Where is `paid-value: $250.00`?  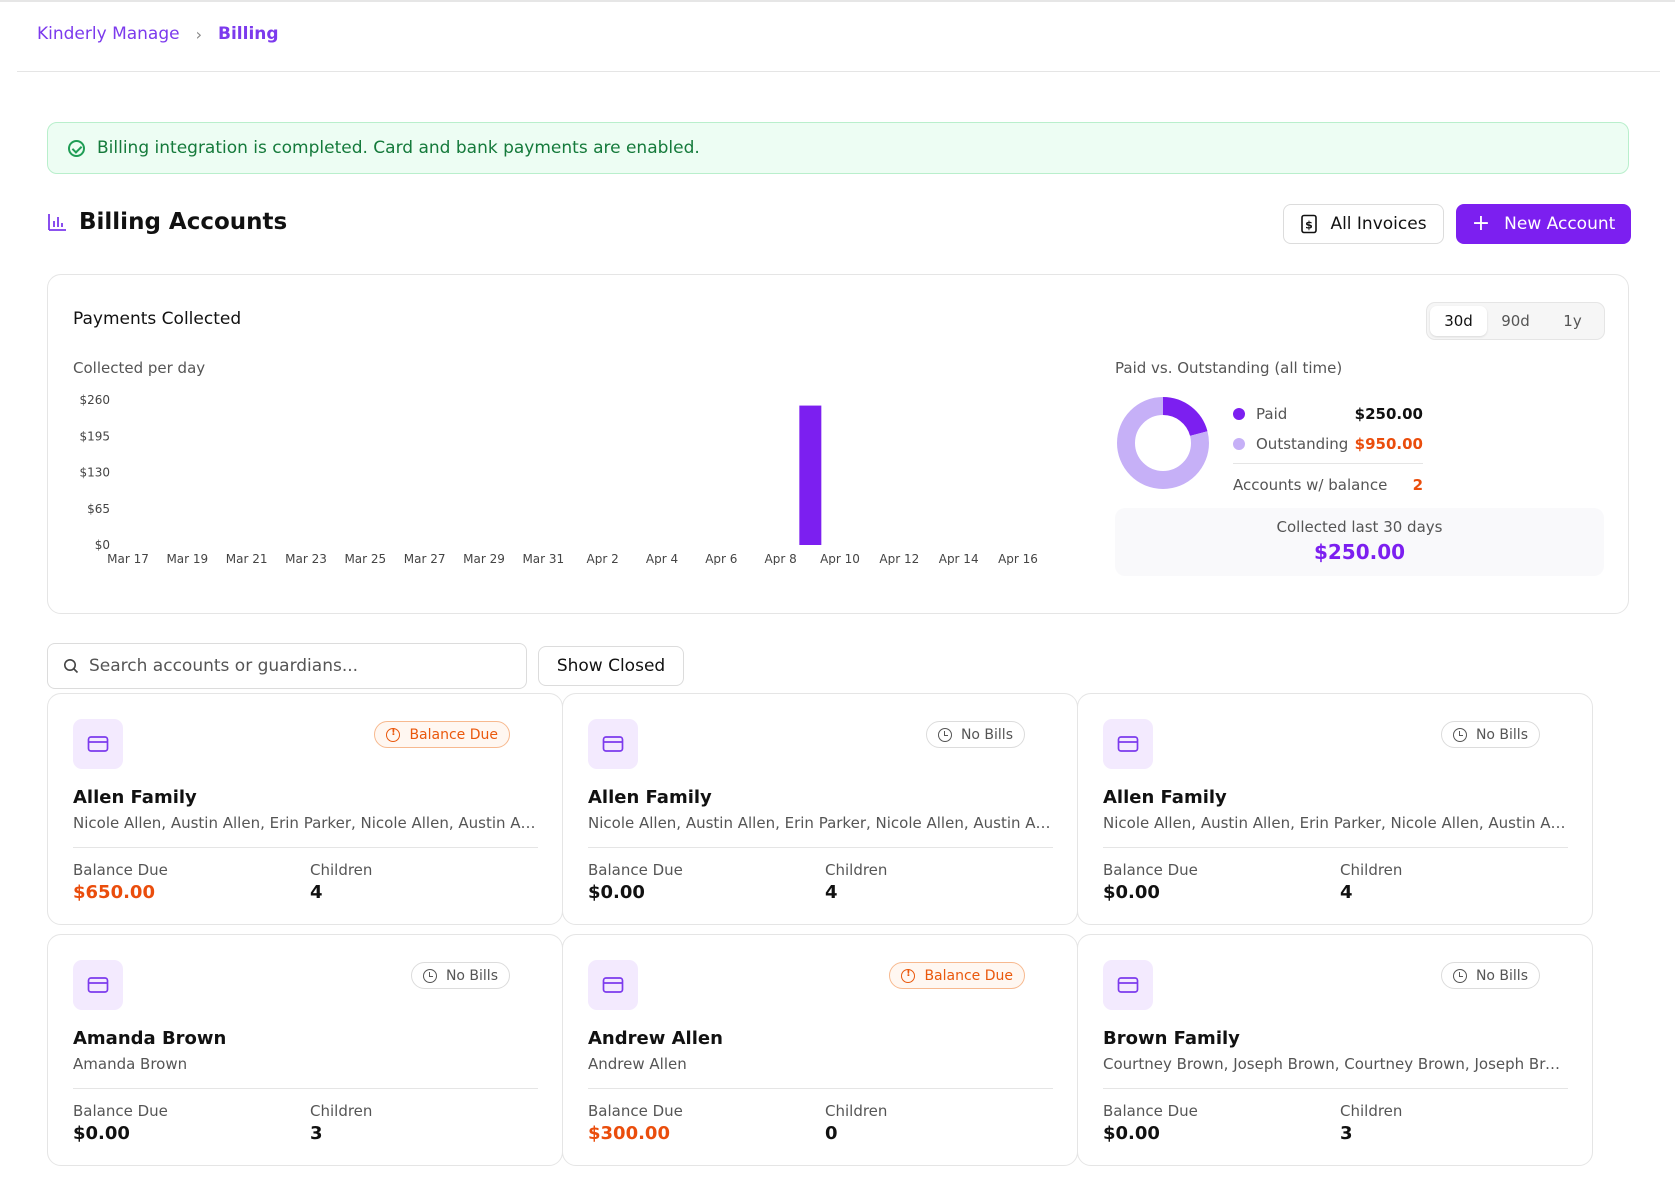
paid-value: $250.00 is located at coordinates (1388, 414).